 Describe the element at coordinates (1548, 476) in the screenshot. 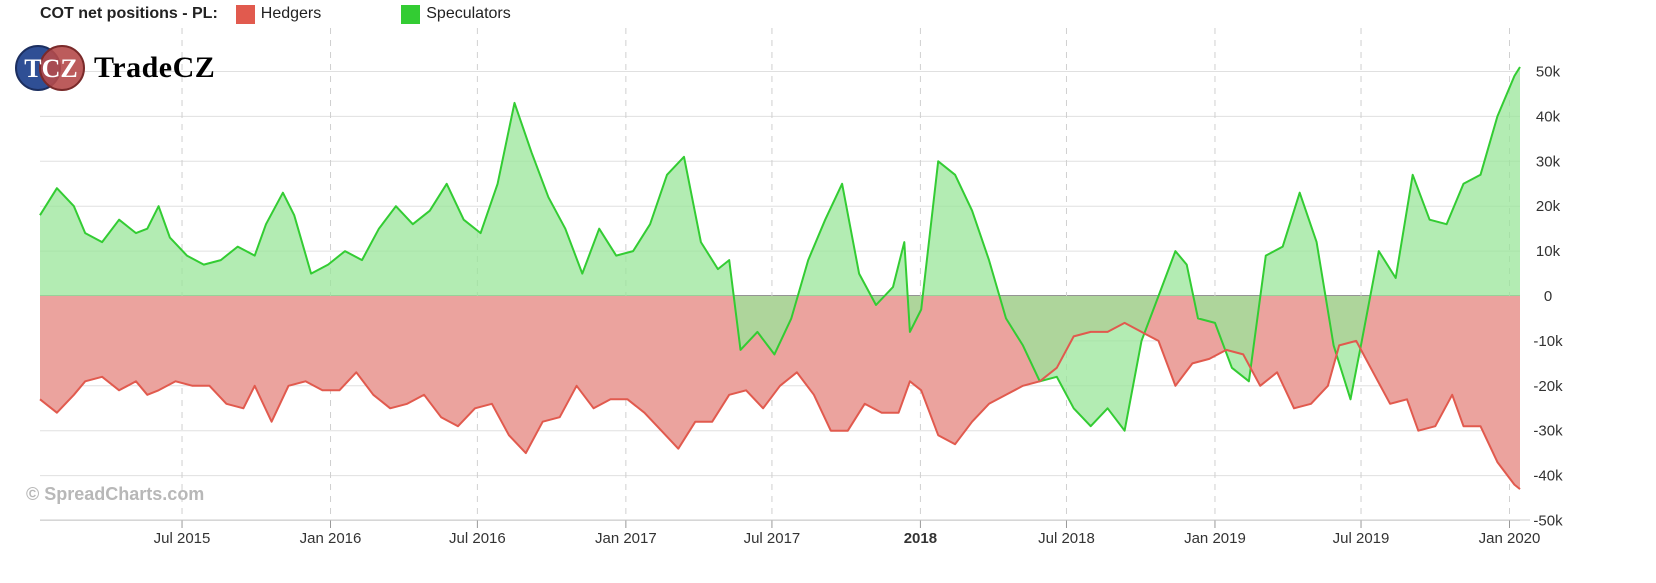

I see `y-tick-label: -40k` at that location.